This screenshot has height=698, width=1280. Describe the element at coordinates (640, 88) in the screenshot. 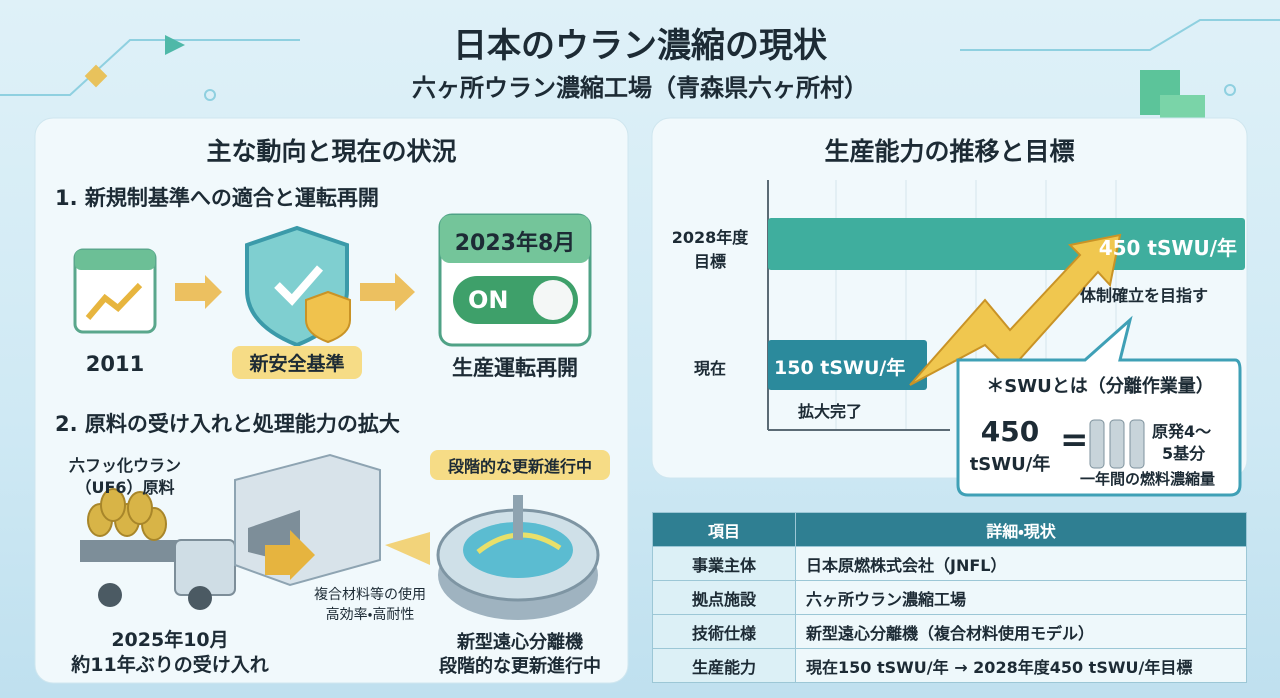

I see `page-subtitle: 六ヶ所ウラン濃縮工場（青森県六ヶ所村）` at that location.